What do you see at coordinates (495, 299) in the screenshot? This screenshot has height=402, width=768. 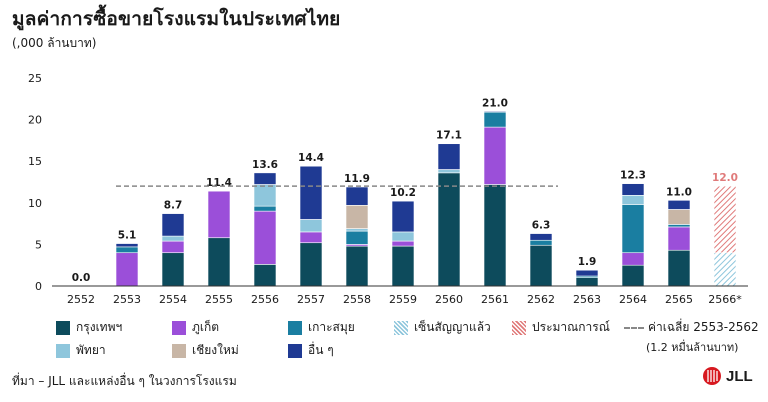 I see `x-tick-label: 2561` at bounding box center [495, 299].